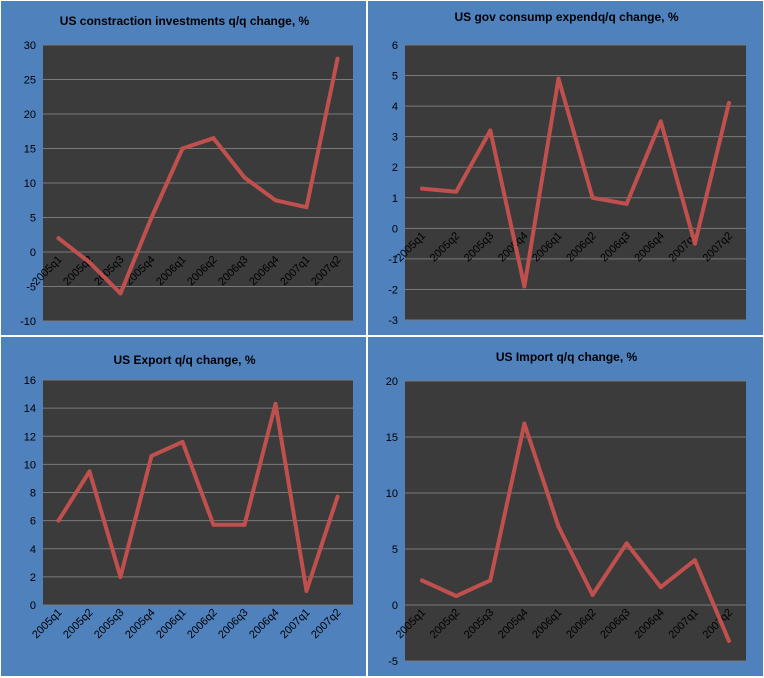 This screenshot has width=764, height=678. What do you see at coordinates (395, 138) in the screenshot?
I see `y-tick-label: 3` at bounding box center [395, 138].